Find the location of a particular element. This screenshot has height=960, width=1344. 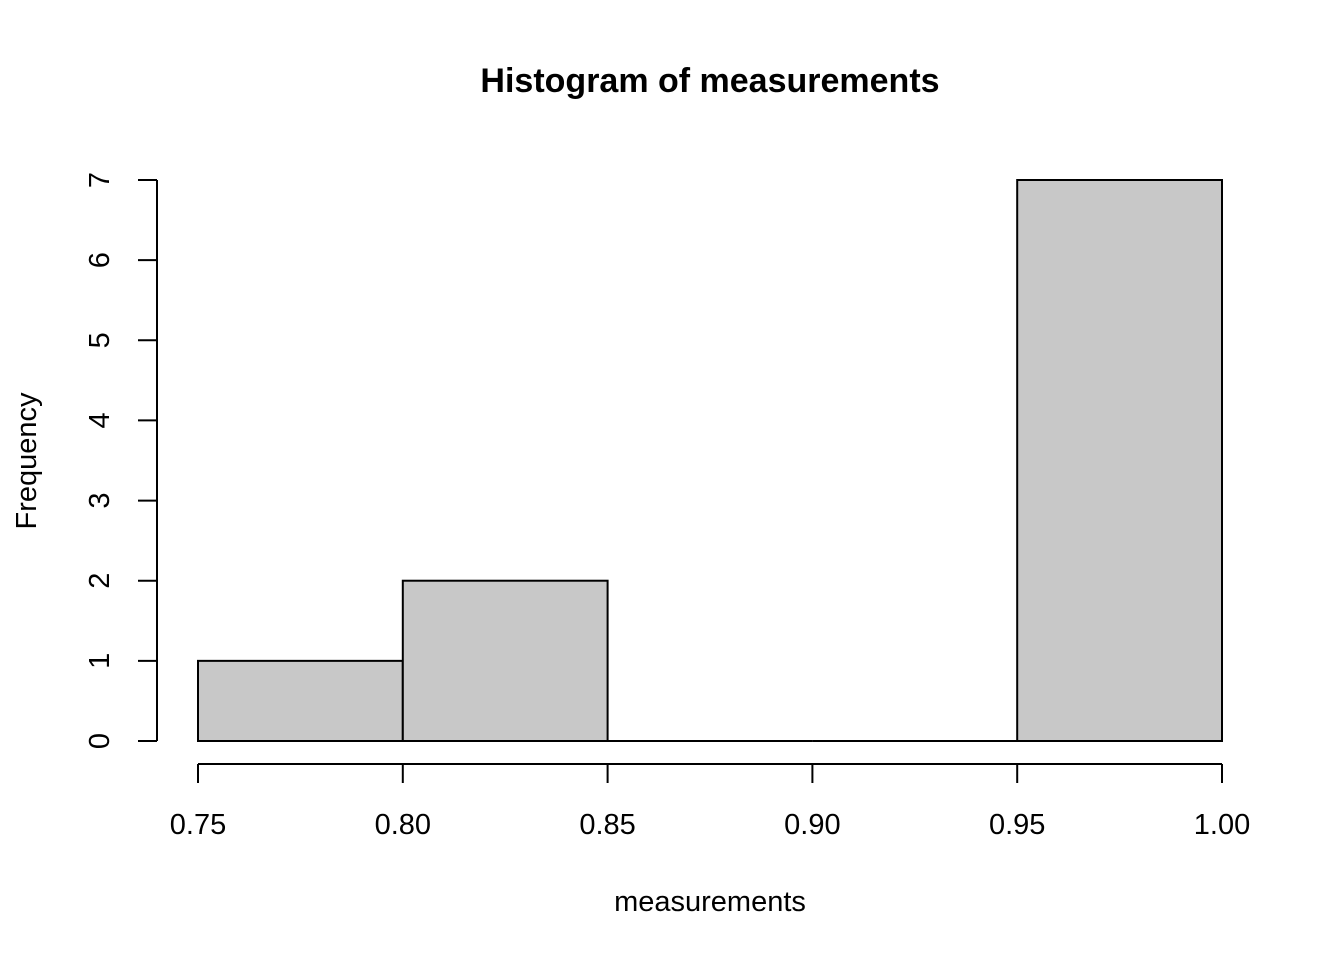

y-tick-label-4: 4 is located at coordinates (100, 420).